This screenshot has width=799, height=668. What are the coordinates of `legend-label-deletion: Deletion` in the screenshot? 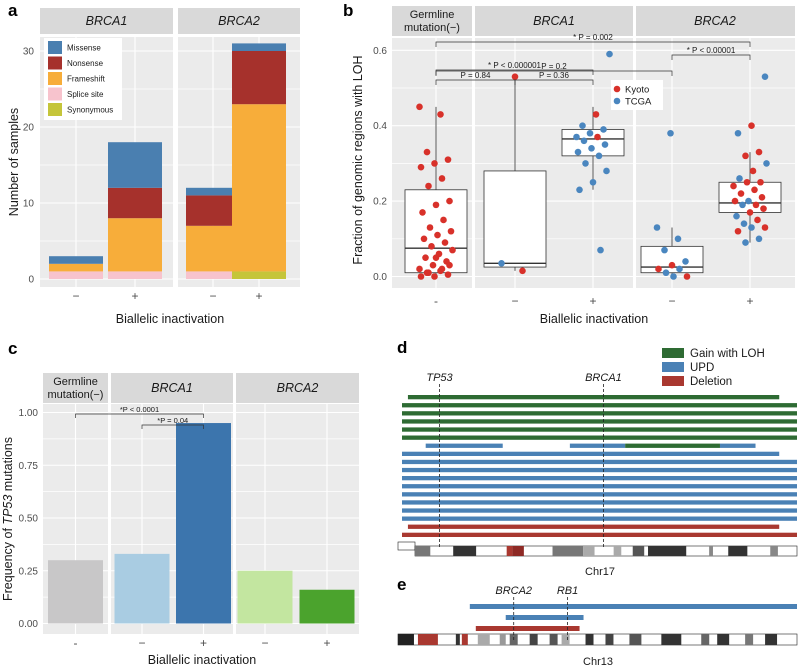 It's located at (711, 382).